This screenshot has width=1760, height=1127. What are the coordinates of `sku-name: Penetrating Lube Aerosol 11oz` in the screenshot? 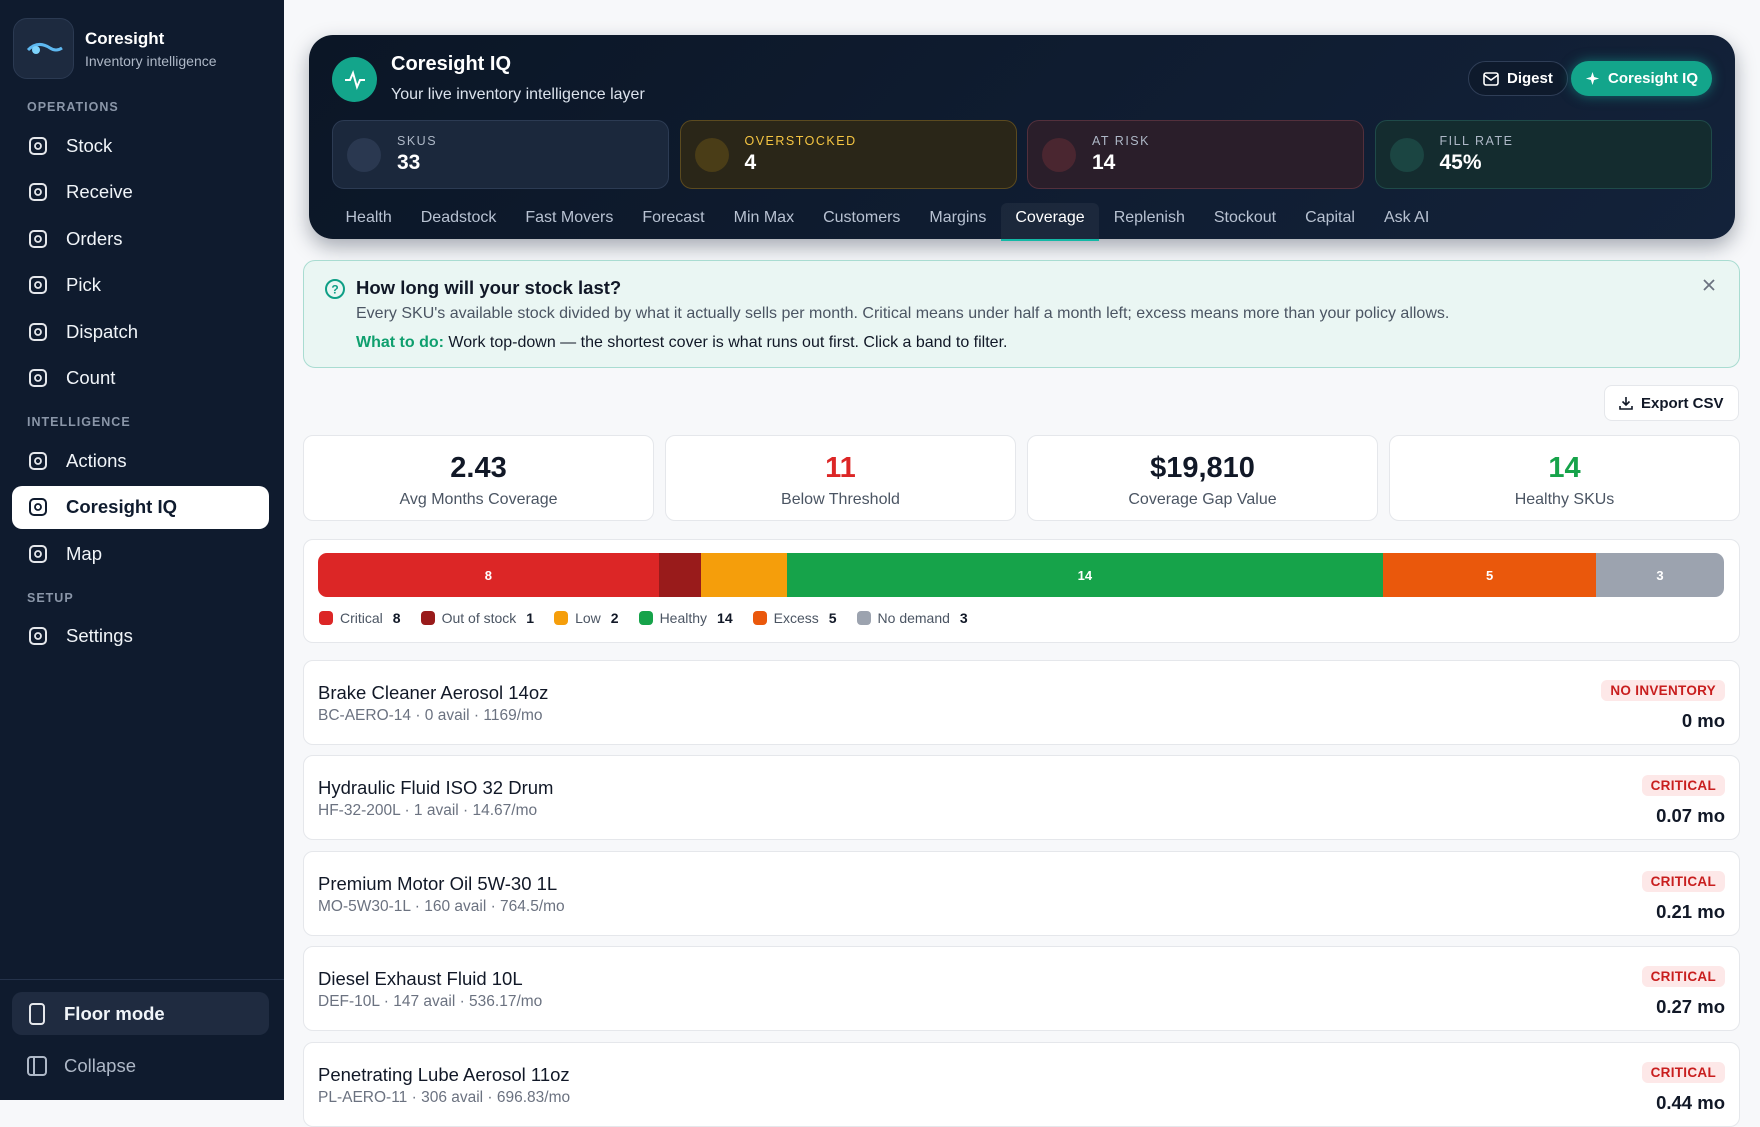 It's located at (444, 1074).